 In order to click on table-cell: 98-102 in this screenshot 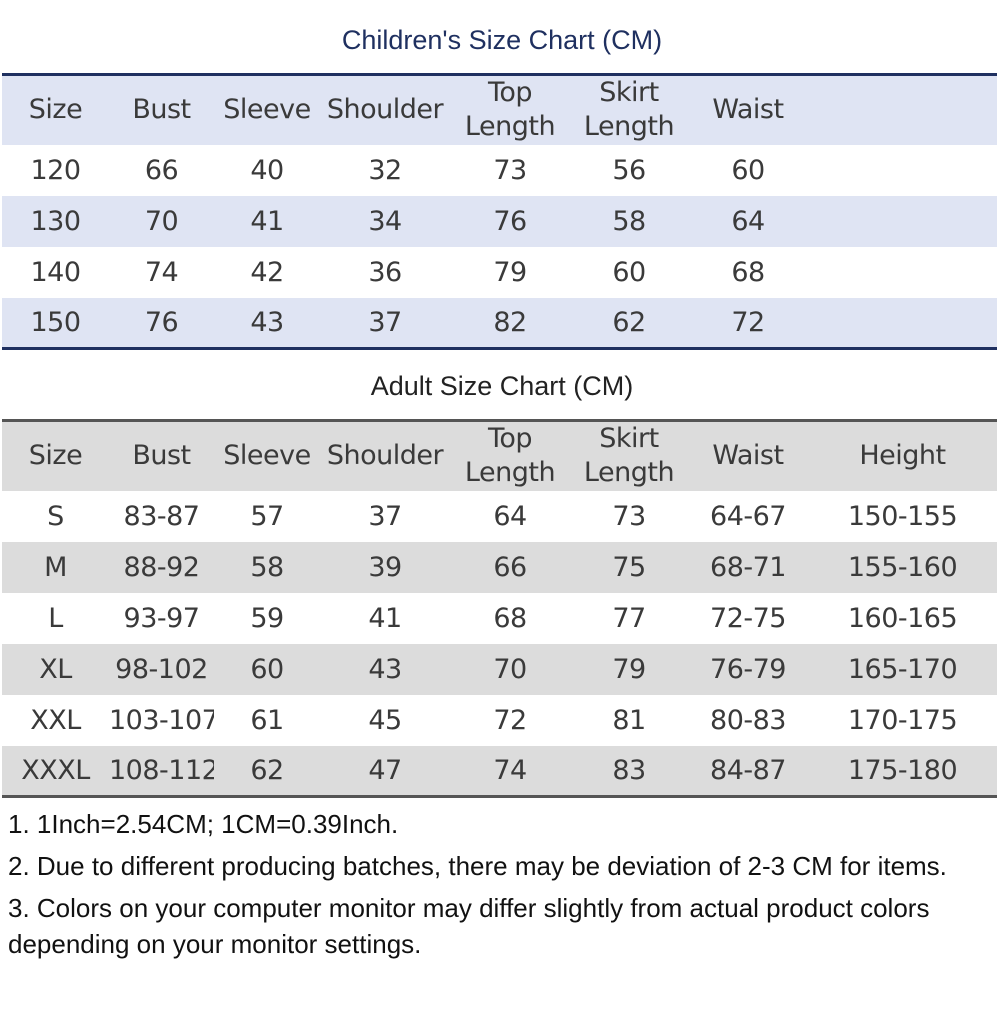, I will do `click(161, 669)`.